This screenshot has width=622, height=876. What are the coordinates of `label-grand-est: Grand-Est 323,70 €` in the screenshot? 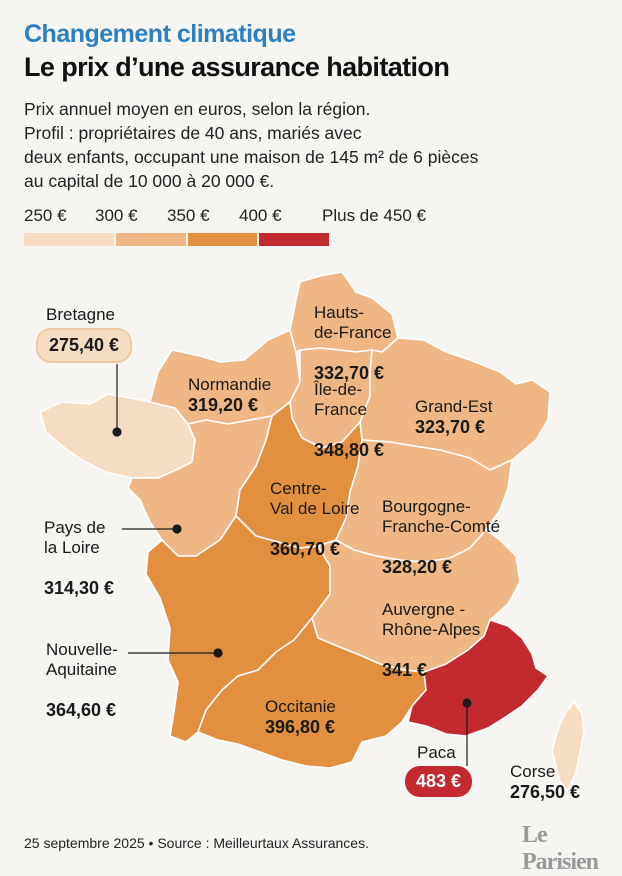 It's located at (453, 417).